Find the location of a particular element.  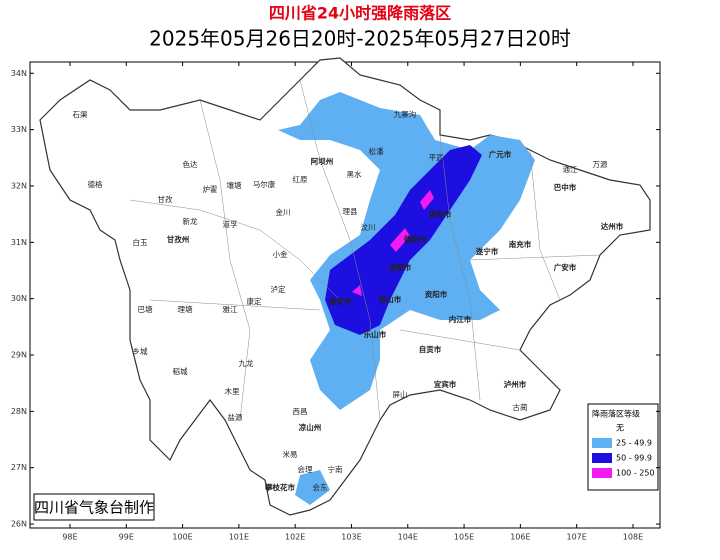

y-tick-label: 26N is located at coordinates (19, 524).